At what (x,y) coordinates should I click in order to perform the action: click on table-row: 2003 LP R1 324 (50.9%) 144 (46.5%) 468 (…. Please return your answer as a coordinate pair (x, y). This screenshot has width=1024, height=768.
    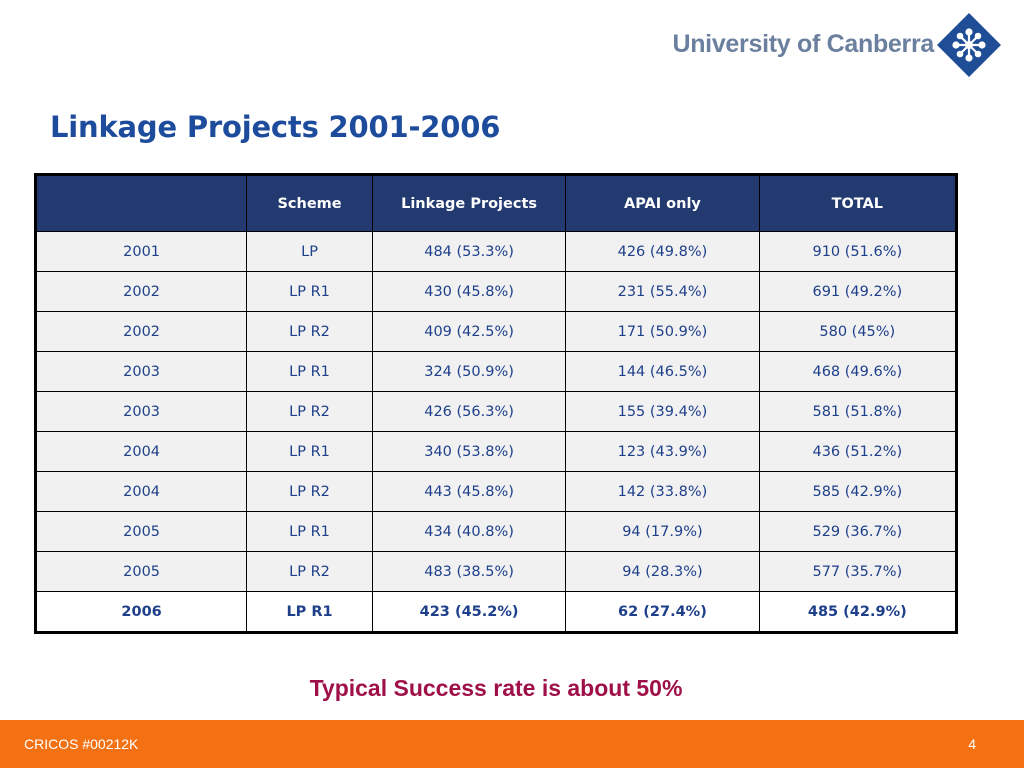
    Looking at the image, I should click on (496, 371).